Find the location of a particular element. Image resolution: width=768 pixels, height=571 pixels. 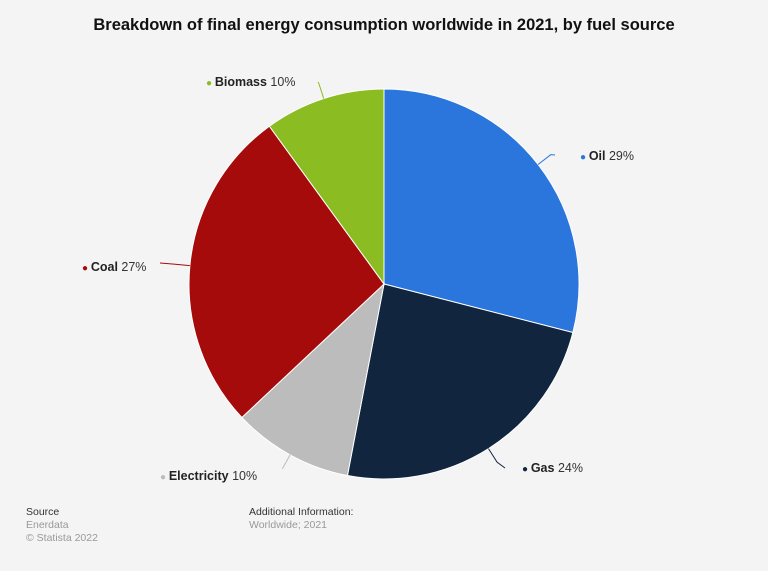

source-block: Source Enerdata © Statista 2022 is located at coordinates (62, 525).